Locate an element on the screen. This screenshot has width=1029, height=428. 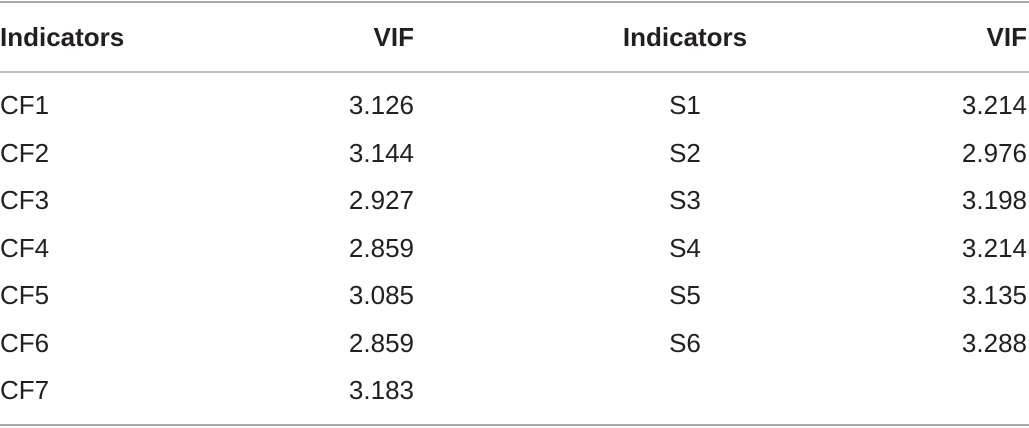
table-cell: CF5 is located at coordinates (25, 295).